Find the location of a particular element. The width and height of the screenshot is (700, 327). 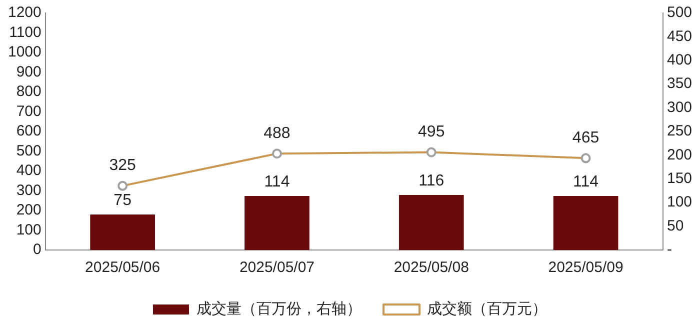

data-label: 116 is located at coordinates (431, 181).